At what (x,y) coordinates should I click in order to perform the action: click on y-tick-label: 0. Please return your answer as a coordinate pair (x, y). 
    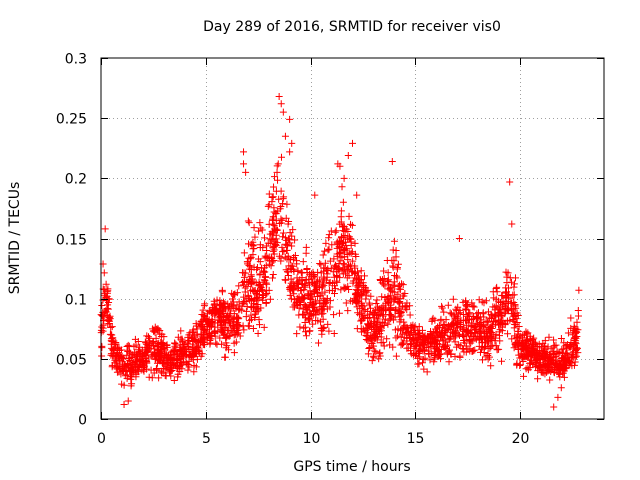
    Looking at the image, I should click on (82, 421).